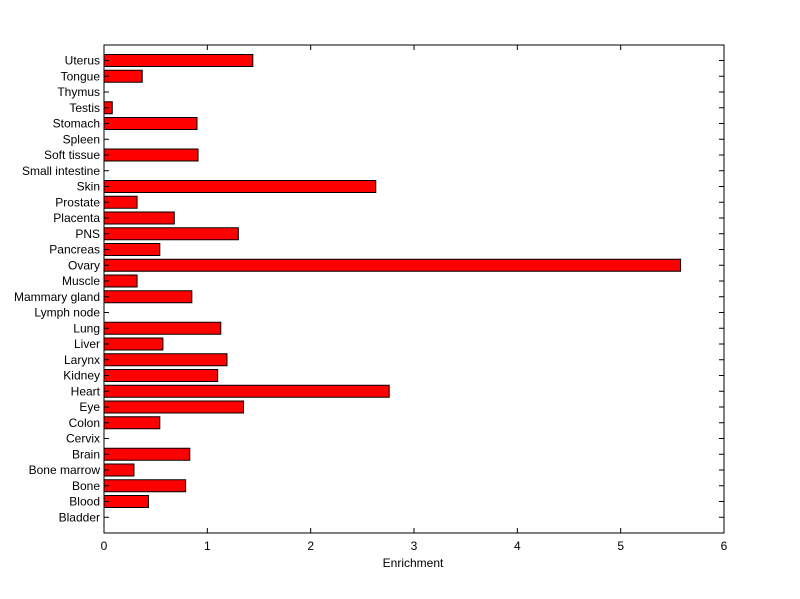  I want to click on bar-larynx, so click(165, 360).